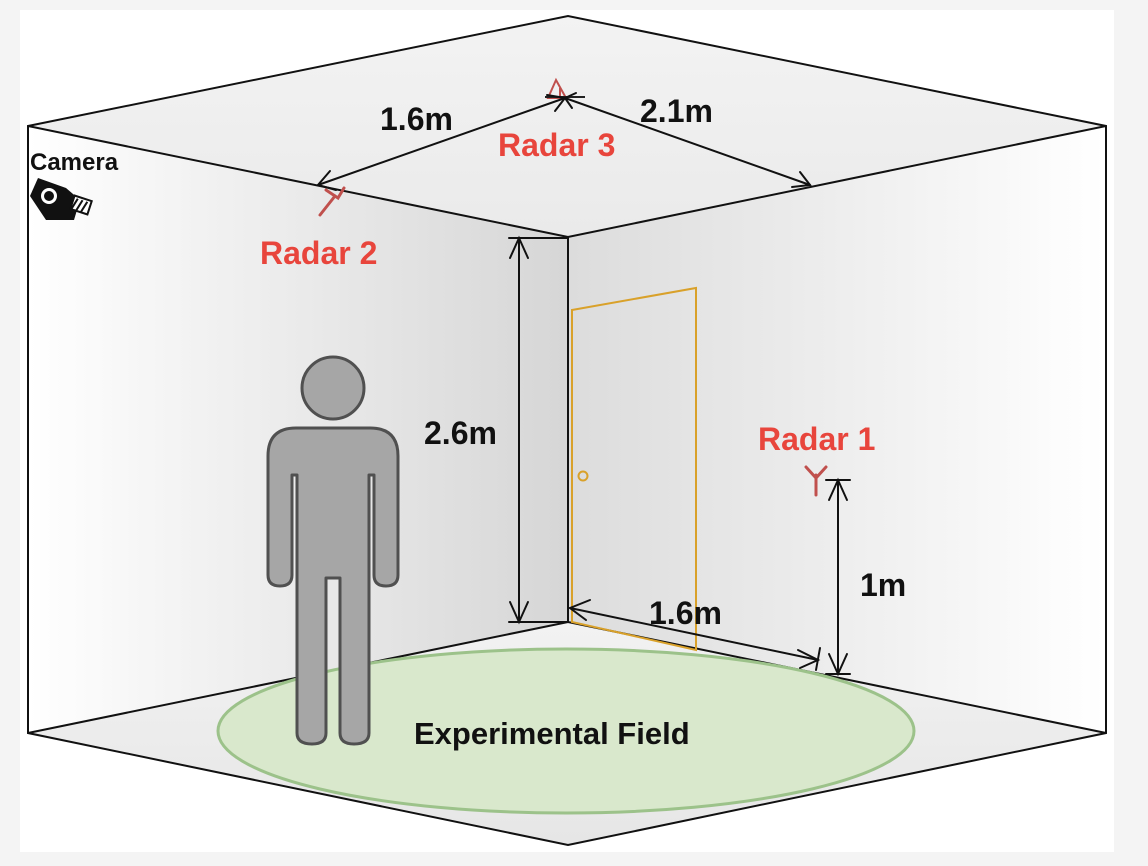  Describe the element at coordinates (74, 162) in the screenshot. I see `camera-label: Camera` at that location.